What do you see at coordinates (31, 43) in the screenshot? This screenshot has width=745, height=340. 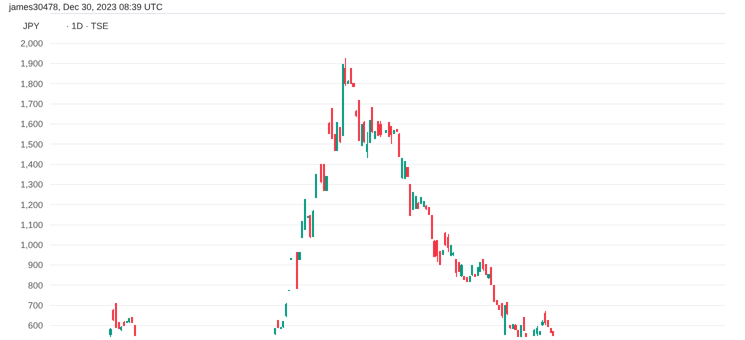 I see `y-tick-label: 2,000` at bounding box center [31, 43].